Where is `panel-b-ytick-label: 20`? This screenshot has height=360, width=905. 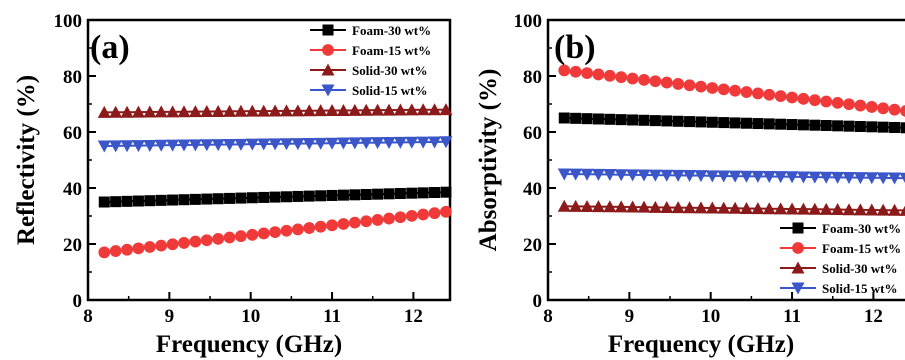 panel-b-ytick-label: 20 is located at coordinates (532, 245).